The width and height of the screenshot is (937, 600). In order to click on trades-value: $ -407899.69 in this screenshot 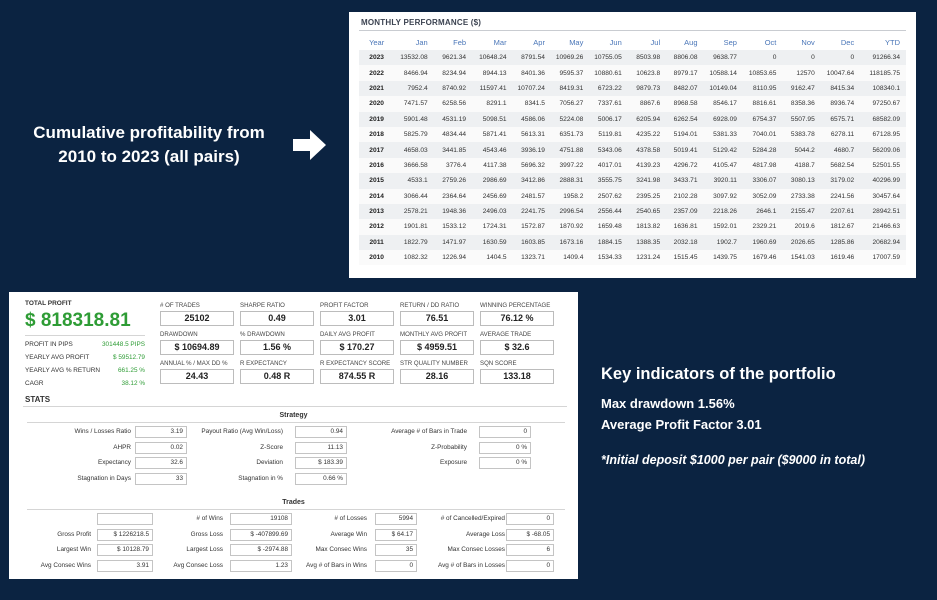, I will do `click(261, 534)`.